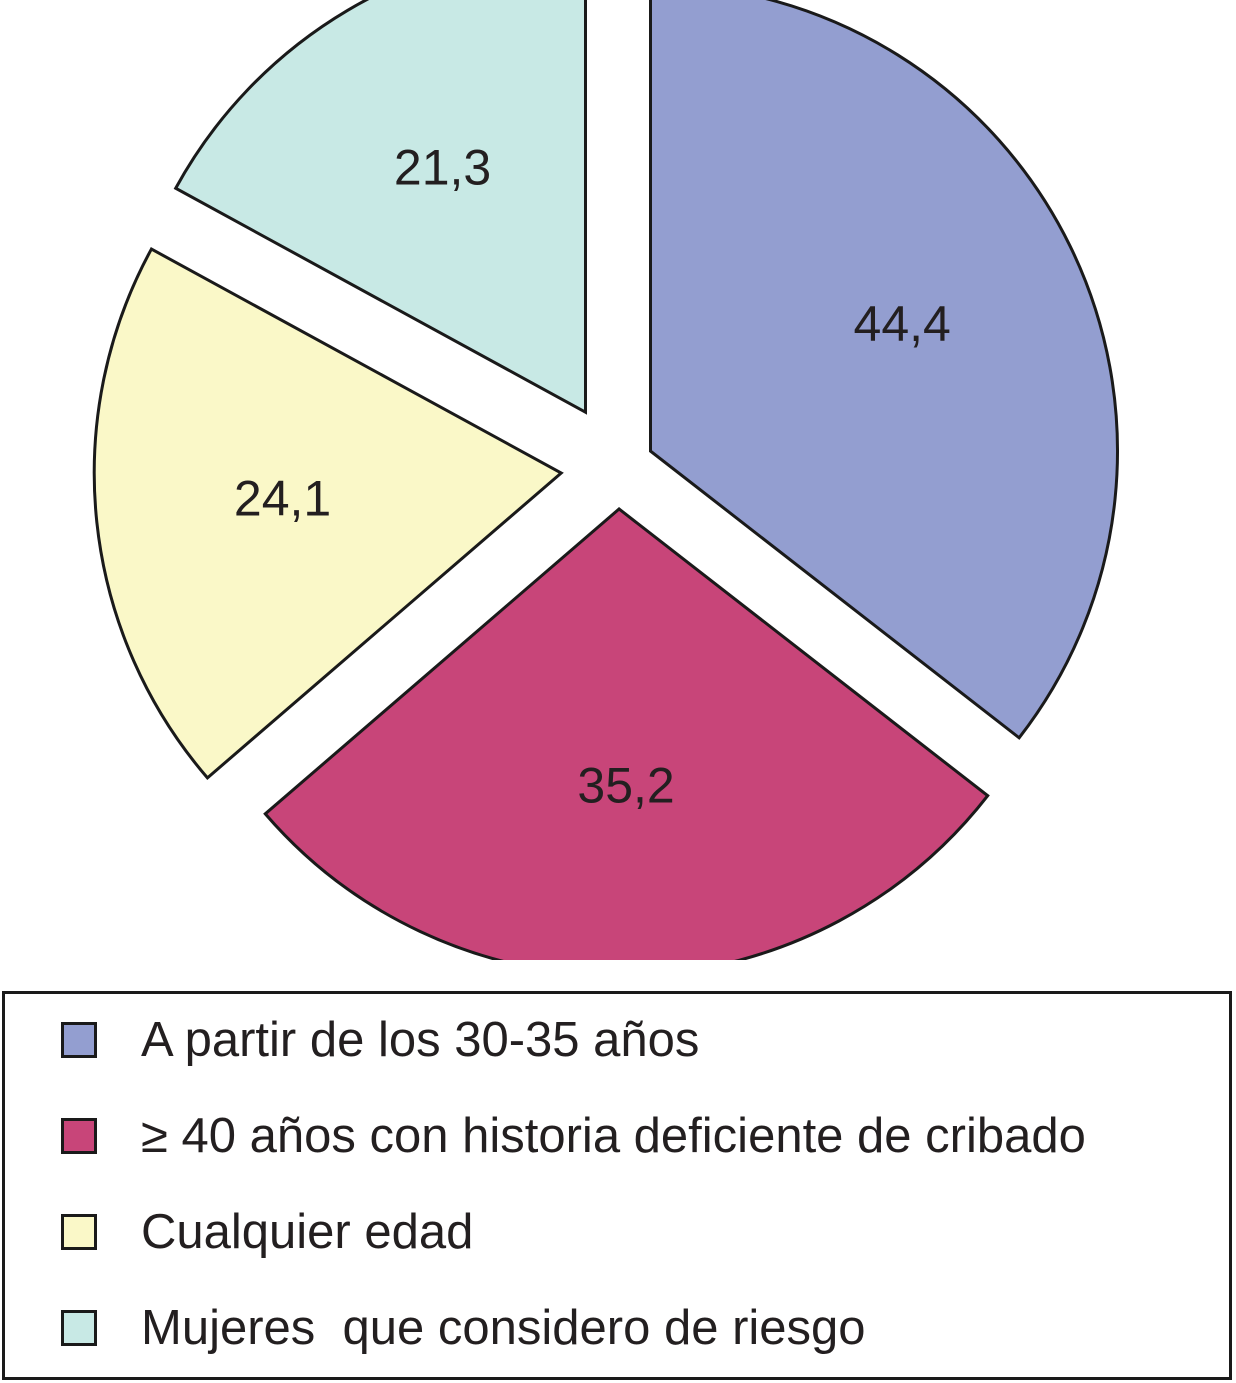 The width and height of the screenshot is (1236, 1383). What do you see at coordinates (902, 324) in the screenshot?
I see `slice-value-label: 44,4` at bounding box center [902, 324].